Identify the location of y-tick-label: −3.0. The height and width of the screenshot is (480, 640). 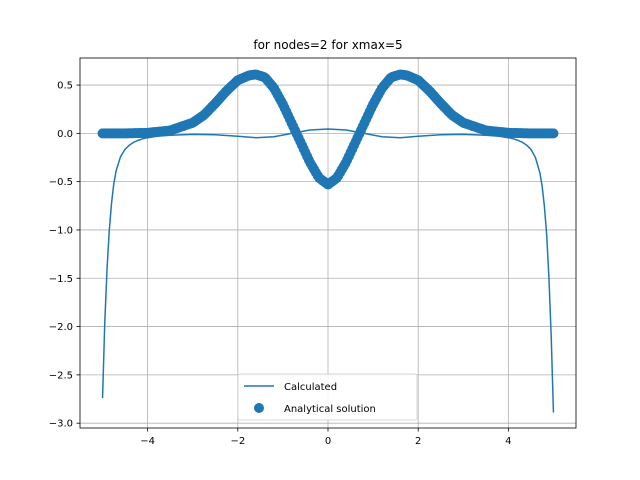
(61, 424).